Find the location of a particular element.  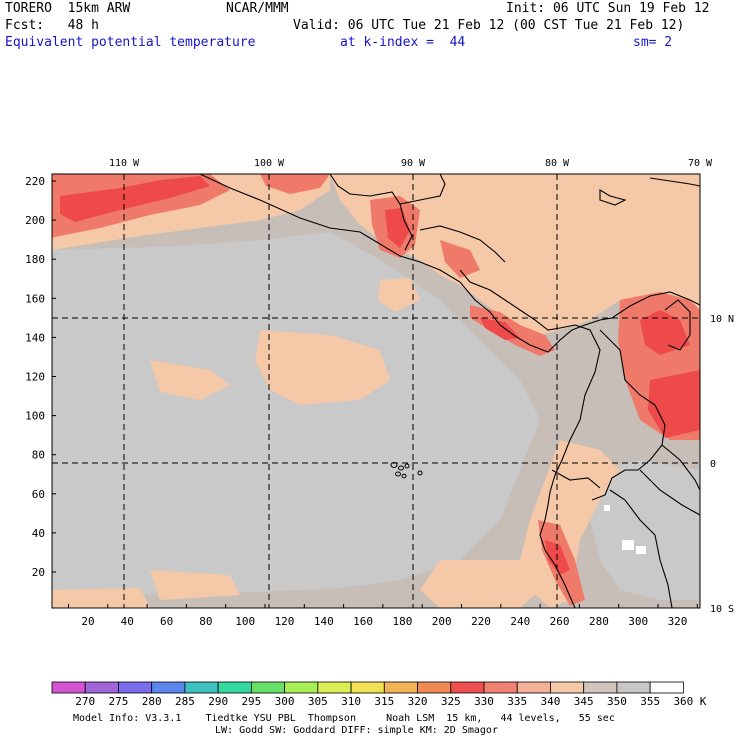

colorbar-label: 350 is located at coordinates (617, 701).